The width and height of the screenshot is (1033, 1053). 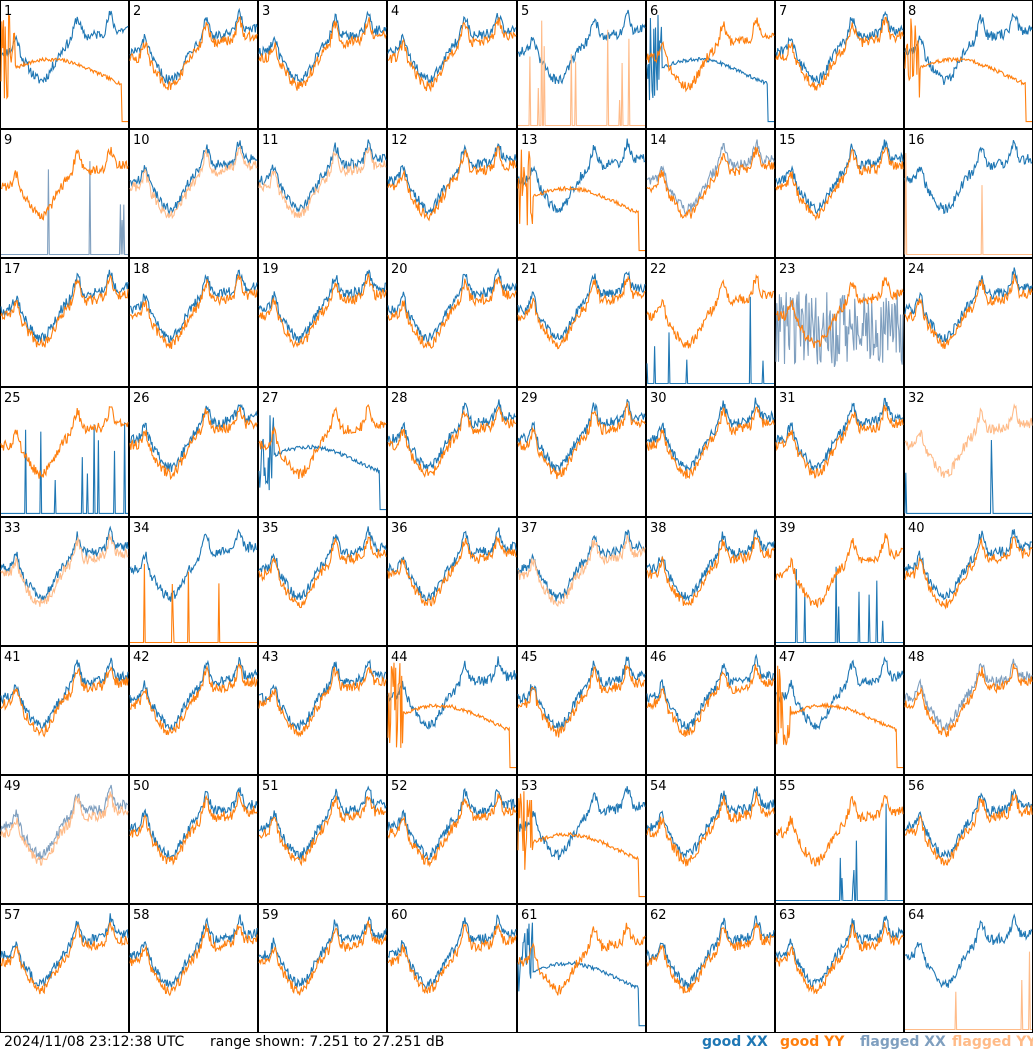 I want to click on panel-47: 47, so click(x=839, y=710).